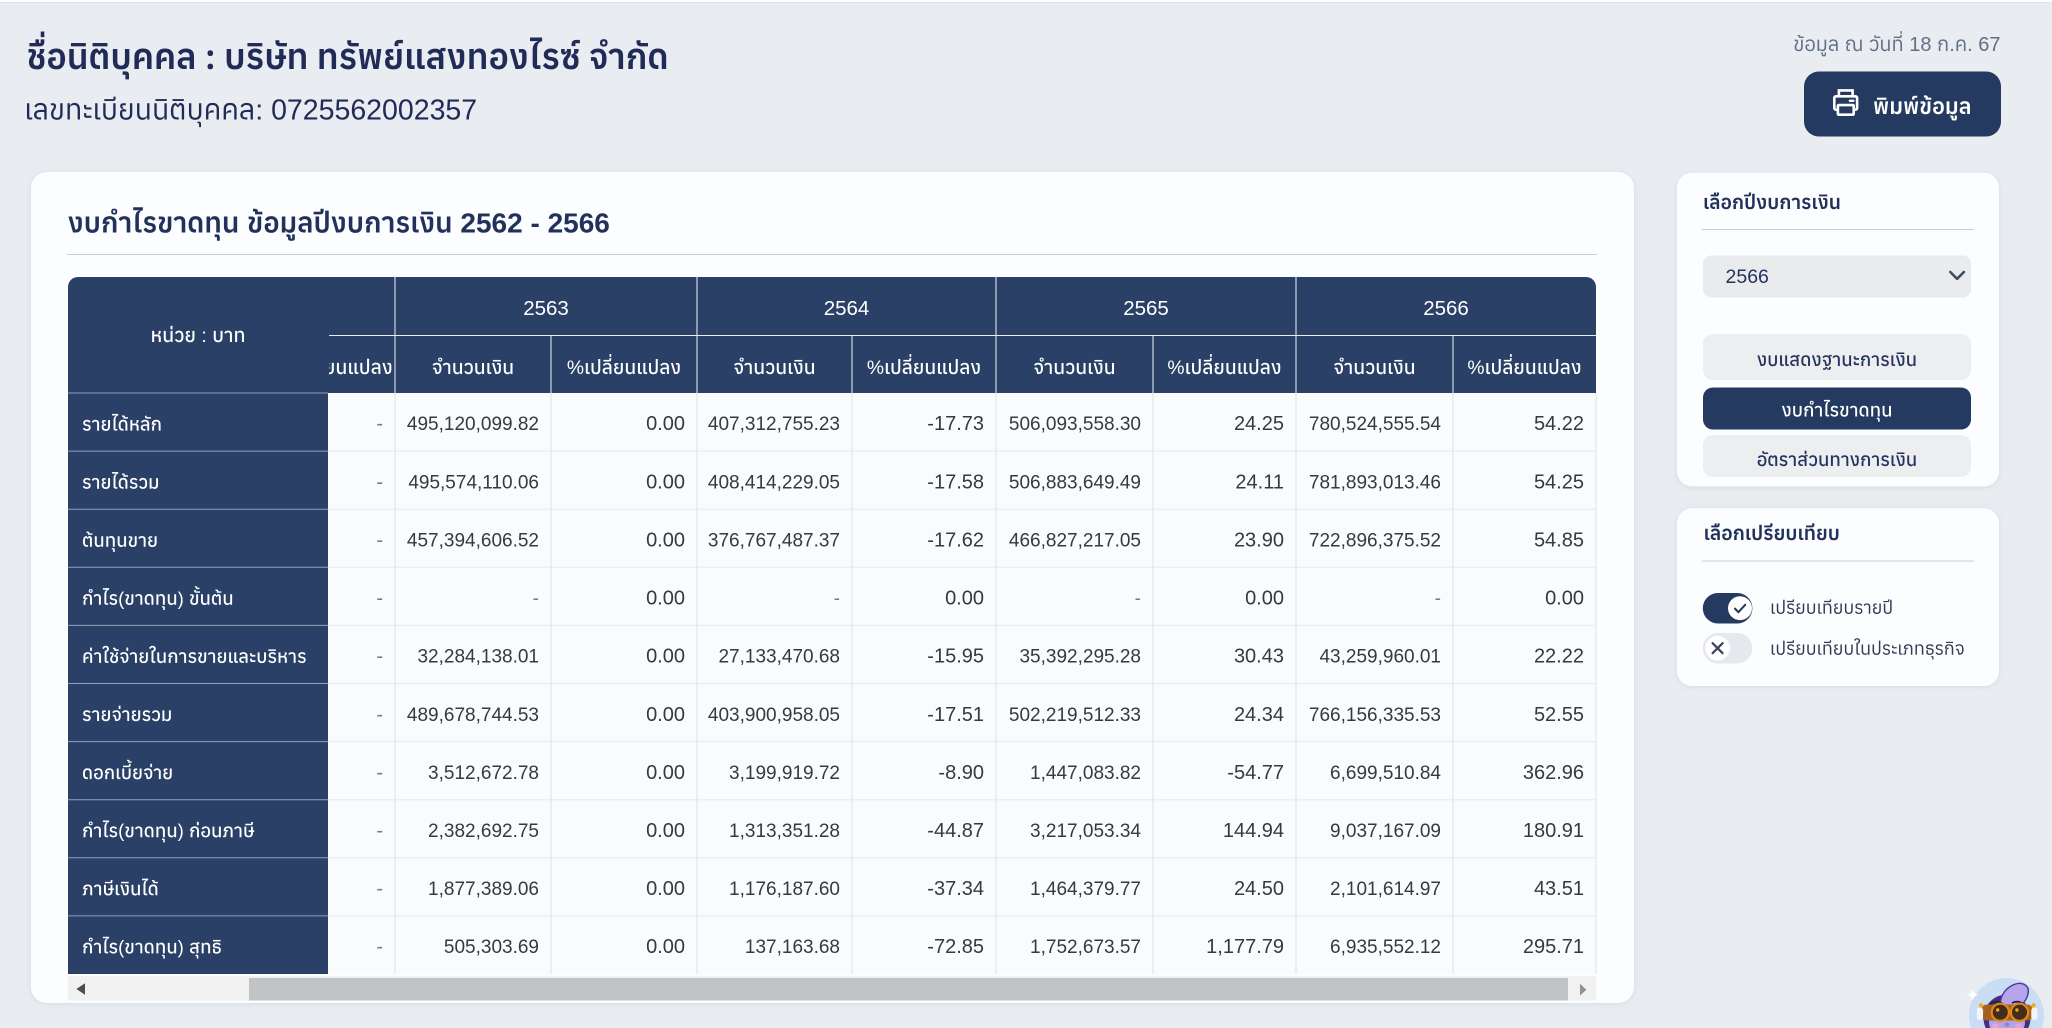  I want to click on svg-text: 1,313,351.28, so click(784, 831).